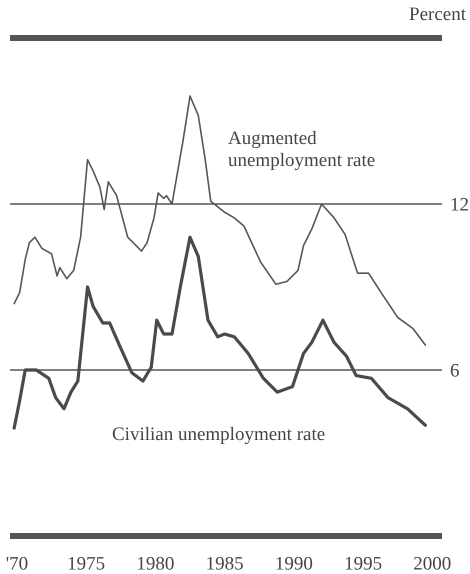 The width and height of the screenshot is (470, 574). Describe the element at coordinates (363, 563) in the screenshot. I see `x-tick-label: 1995` at that location.